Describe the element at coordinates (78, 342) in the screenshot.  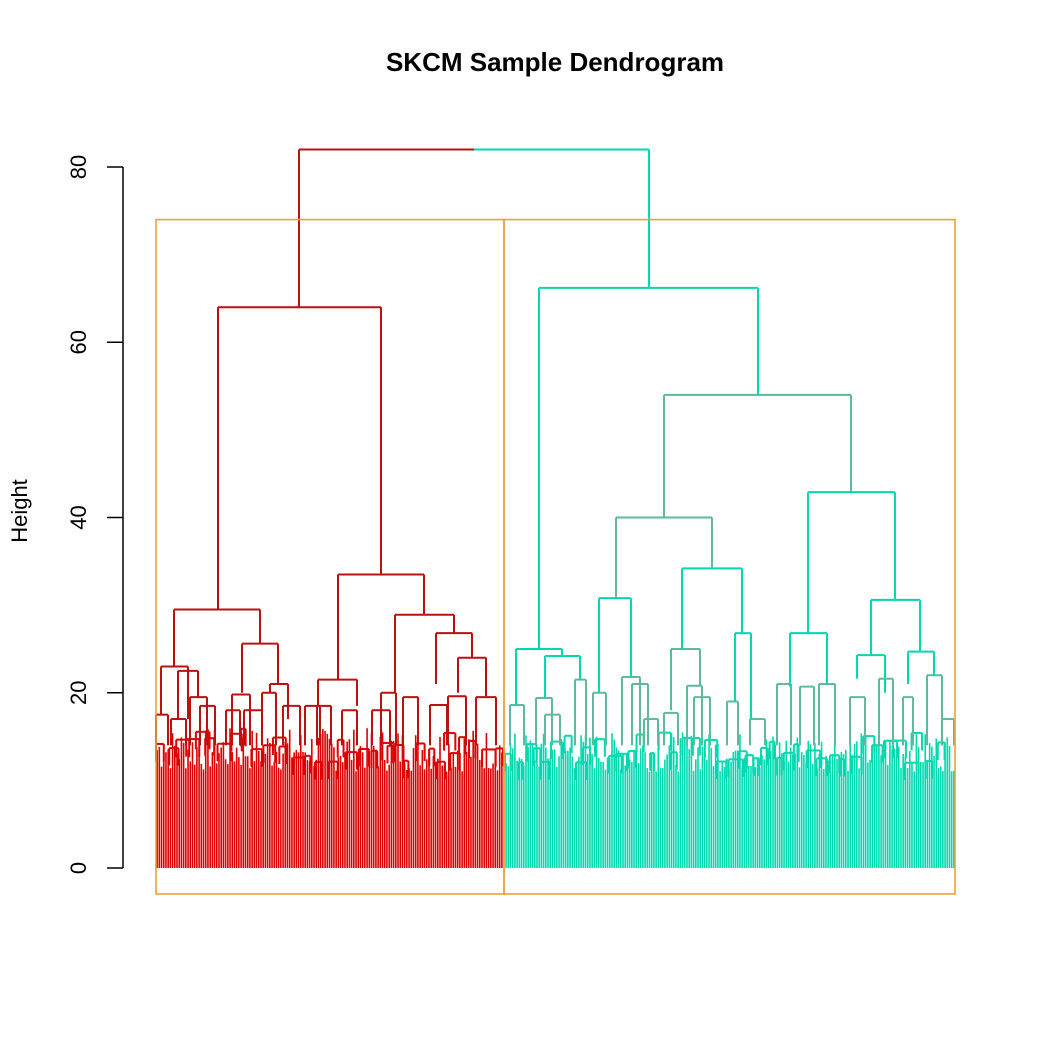
I see `y-tick-label: 60` at that location.